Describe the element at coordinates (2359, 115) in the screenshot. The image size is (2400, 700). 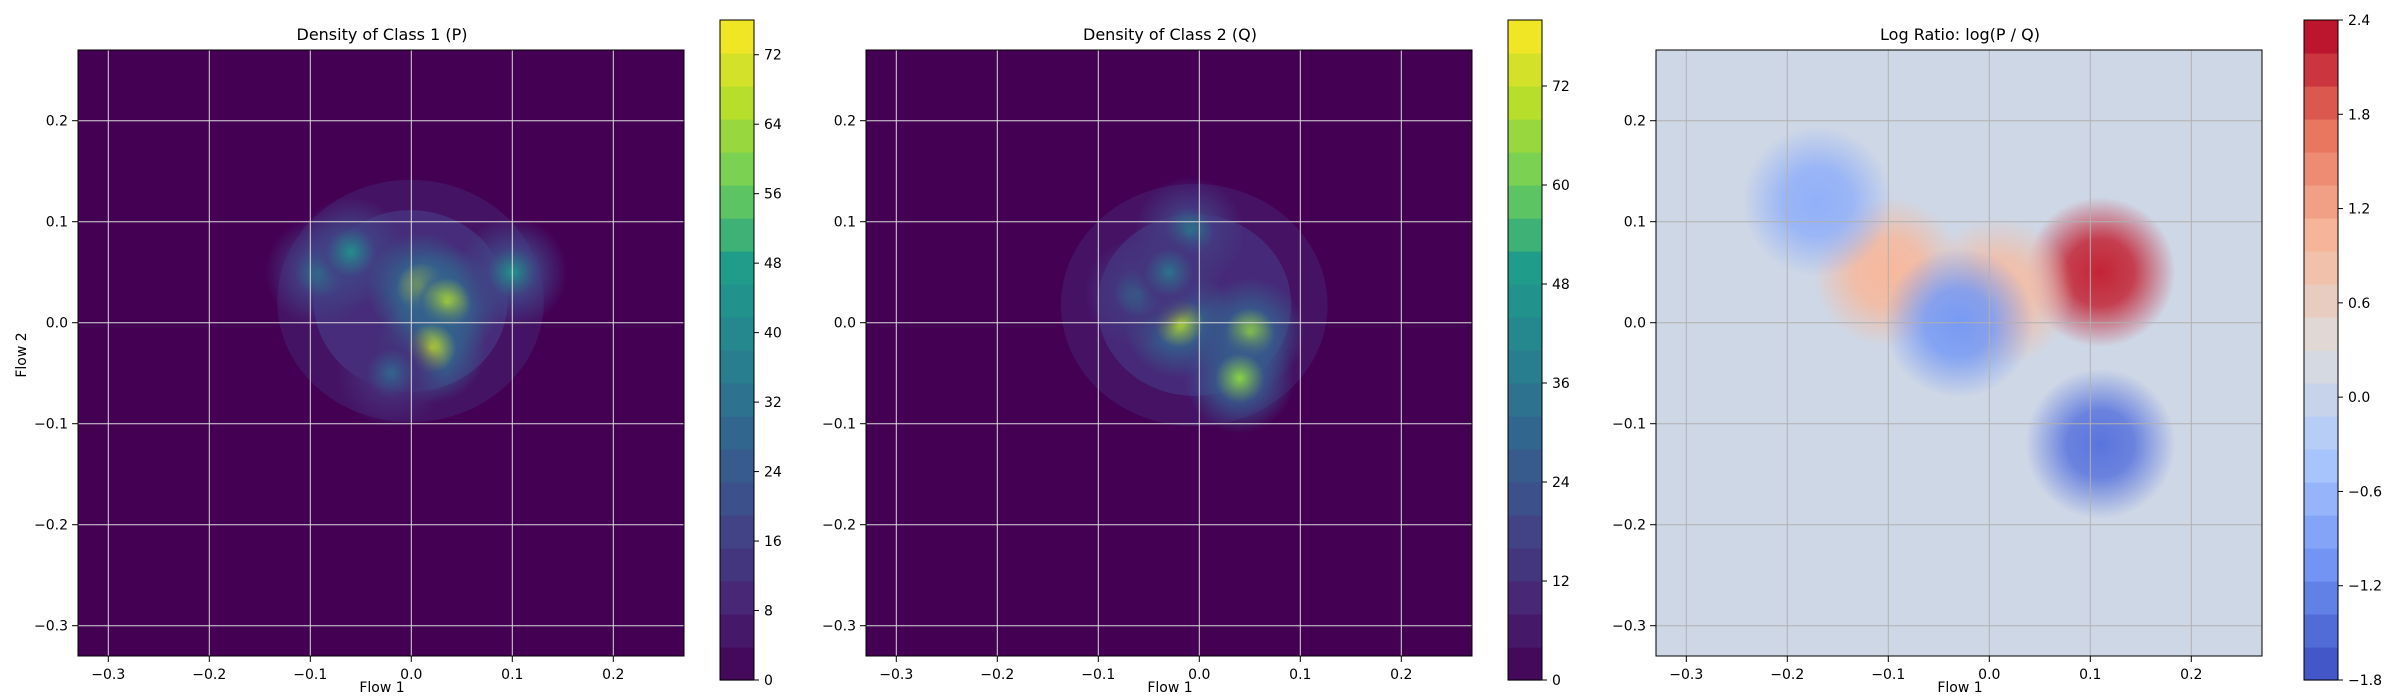
I see `colorbar-tick-label: 1.8` at that location.